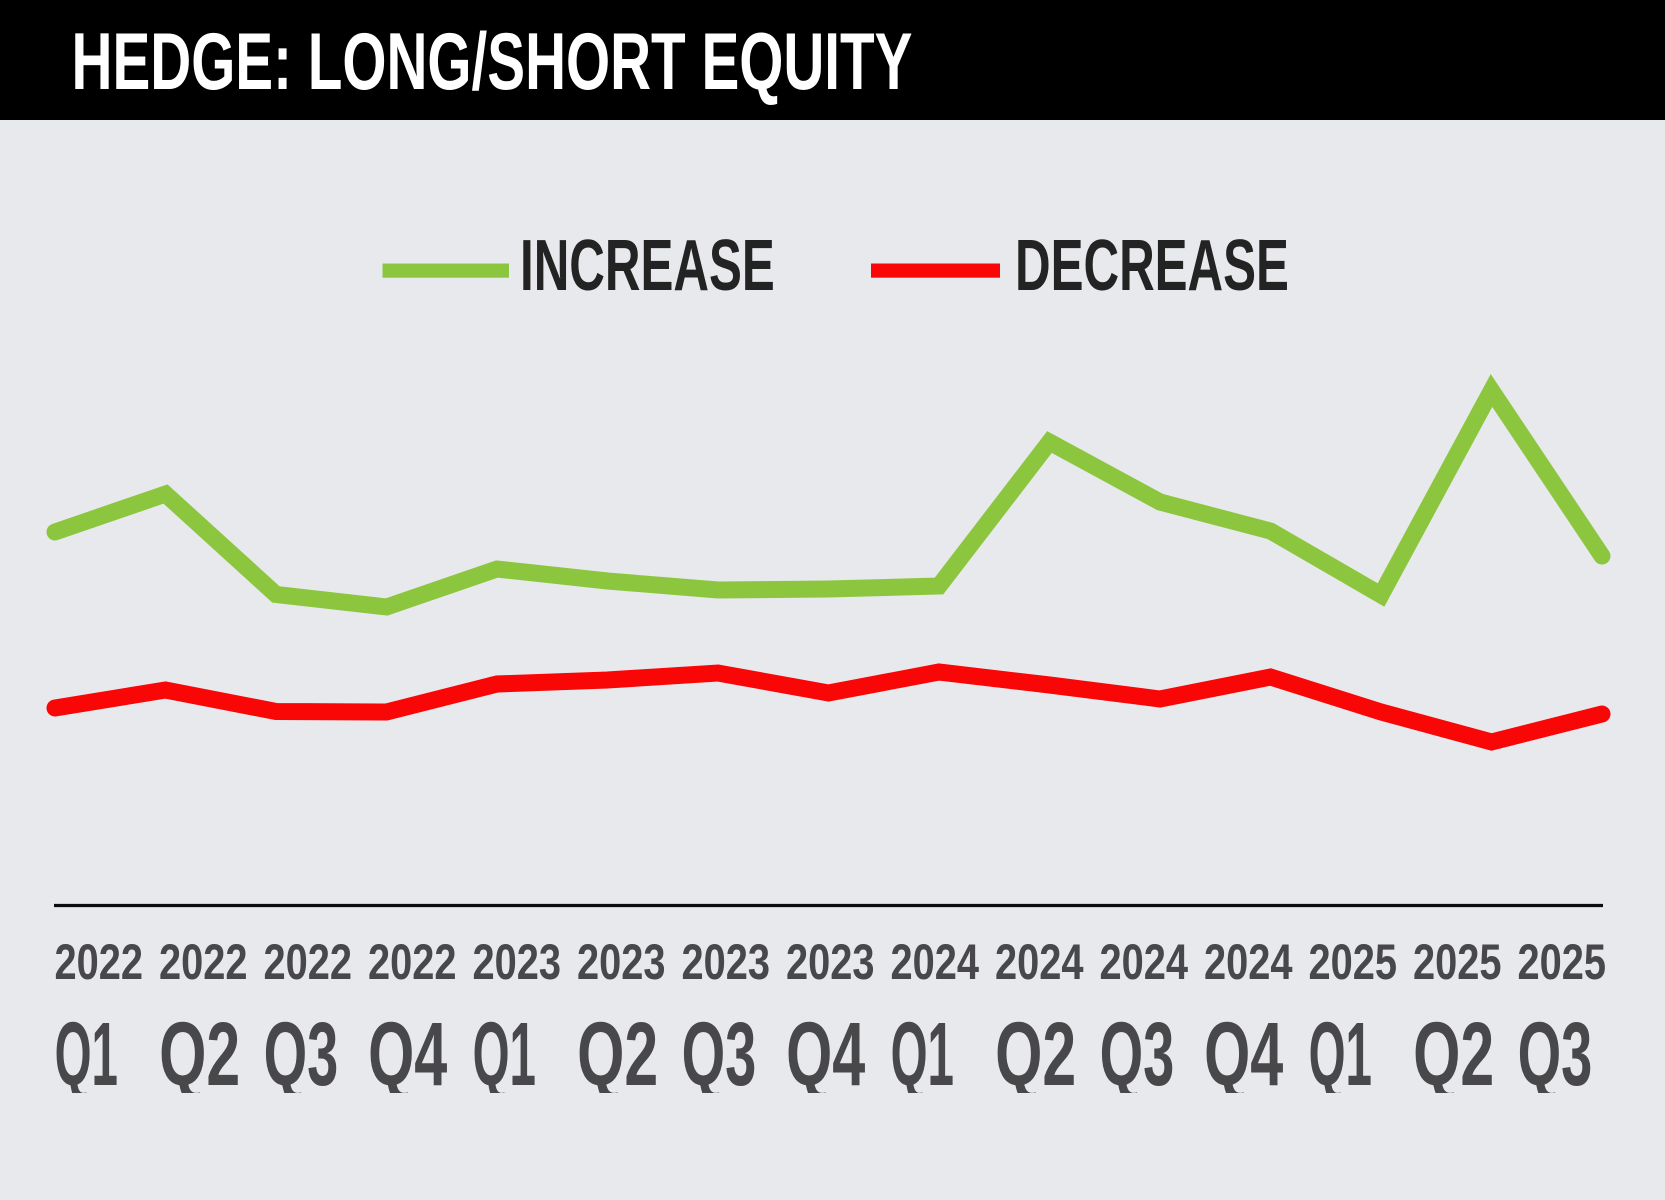 Image resolution: width=1665 pixels, height=1200 pixels. I want to click on svg-text: HEDGE: LONG/SHORT EQUITY, so click(492, 61).